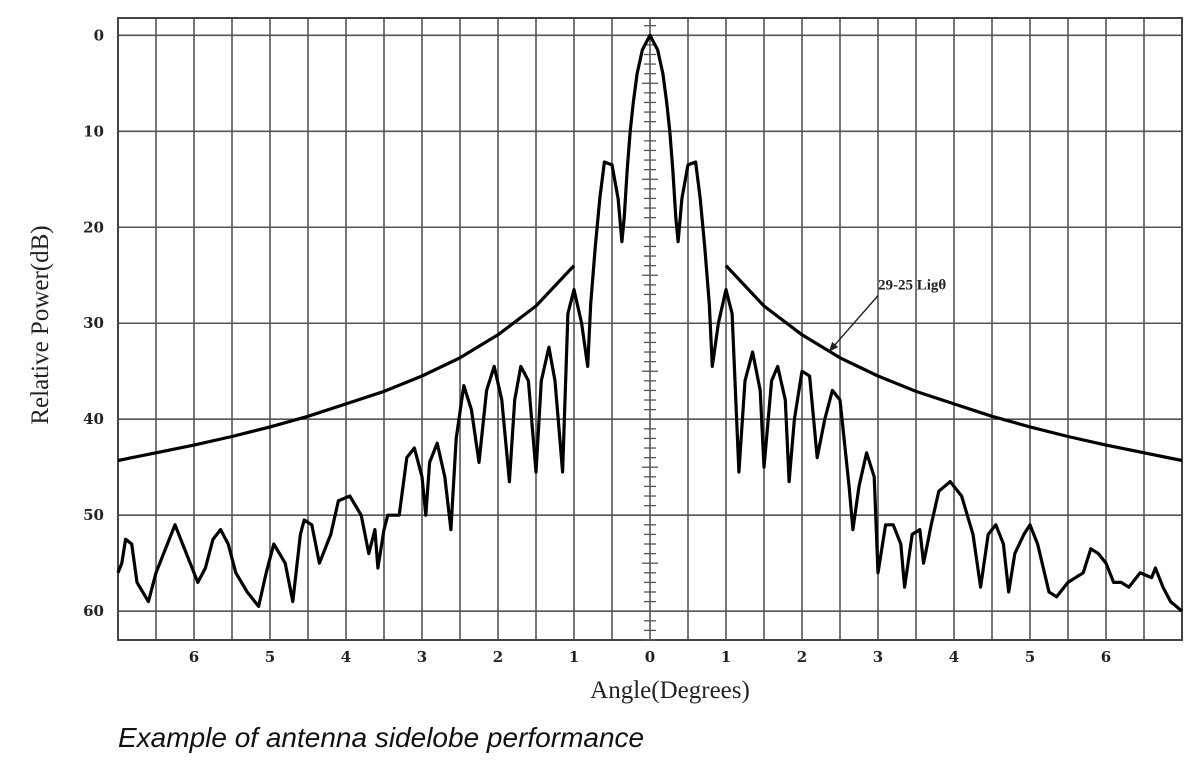 Image resolution: width=1200 pixels, height=784 pixels. What do you see at coordinates (40, 324) in the screenshot?
I see `y-axis-label: Relative Power(dB)` at bounding box center [40, 324].